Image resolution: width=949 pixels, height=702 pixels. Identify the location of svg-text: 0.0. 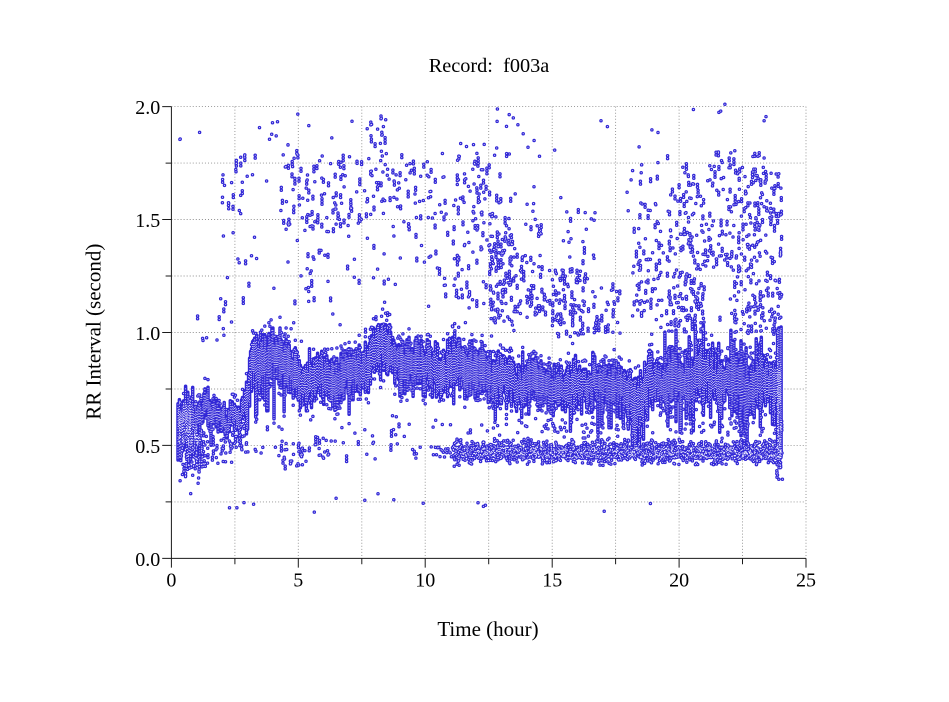
(147, 560).